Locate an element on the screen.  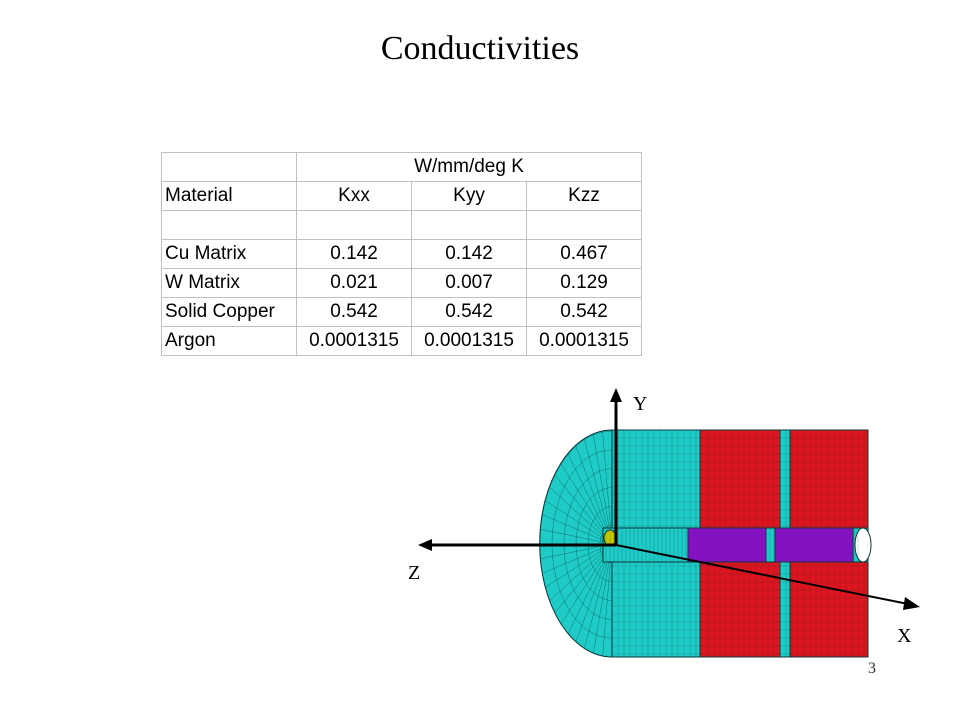
z-axis-arrow is located at coordinates (425, 545).